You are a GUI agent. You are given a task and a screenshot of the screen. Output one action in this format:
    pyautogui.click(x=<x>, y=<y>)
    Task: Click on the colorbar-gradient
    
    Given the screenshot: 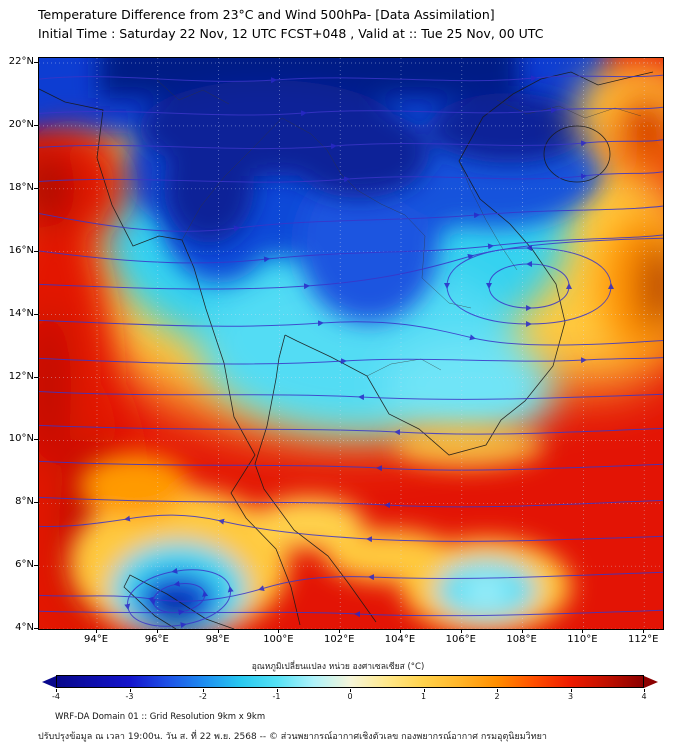 What is the action you would take?
    pyautogui.click(x=350, y=681)
    